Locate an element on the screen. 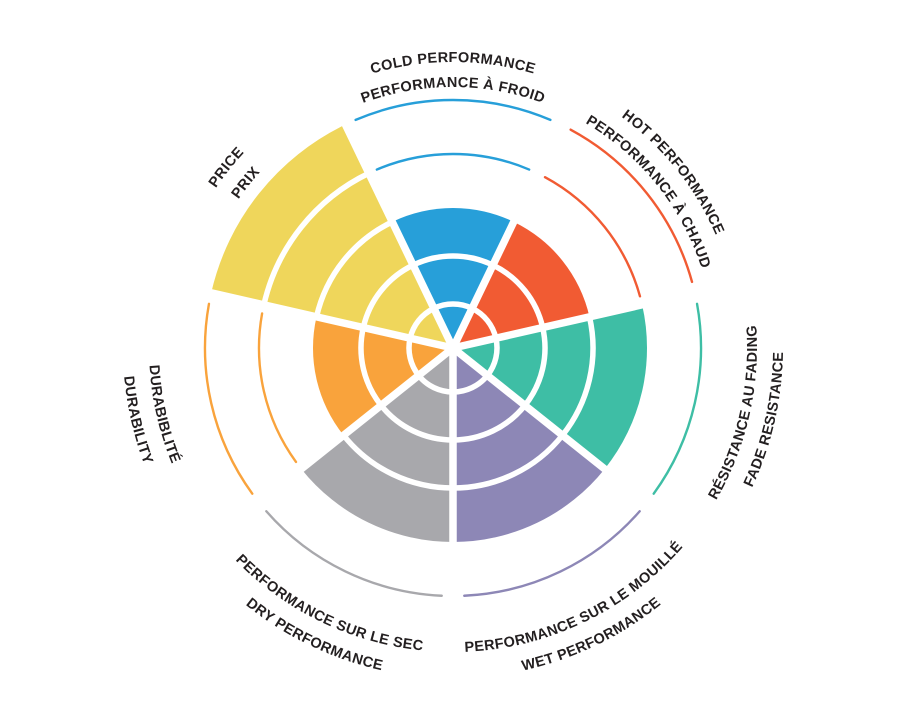 This screenshot has height=720, width=900. sector-price is located at coordinates (332, 236).